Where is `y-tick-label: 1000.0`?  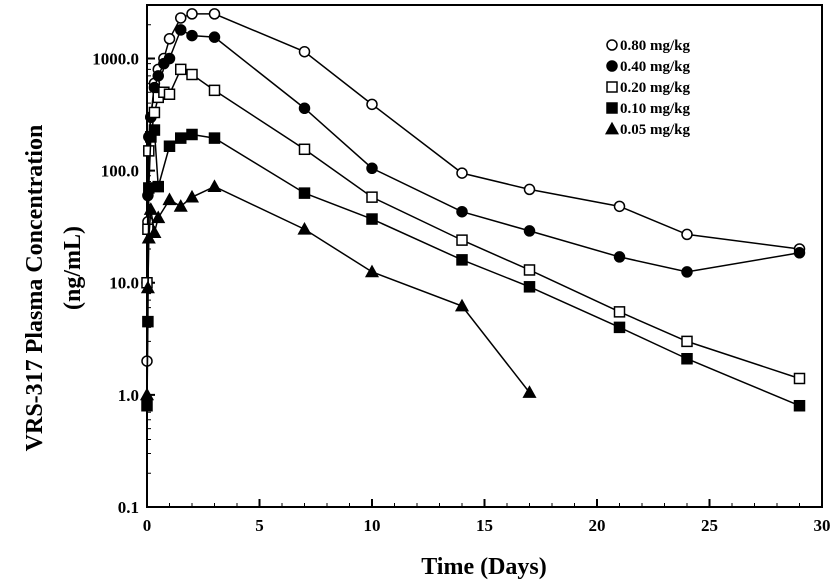
y-tick-label: 1000.0 is located at coordinates (115, 58).